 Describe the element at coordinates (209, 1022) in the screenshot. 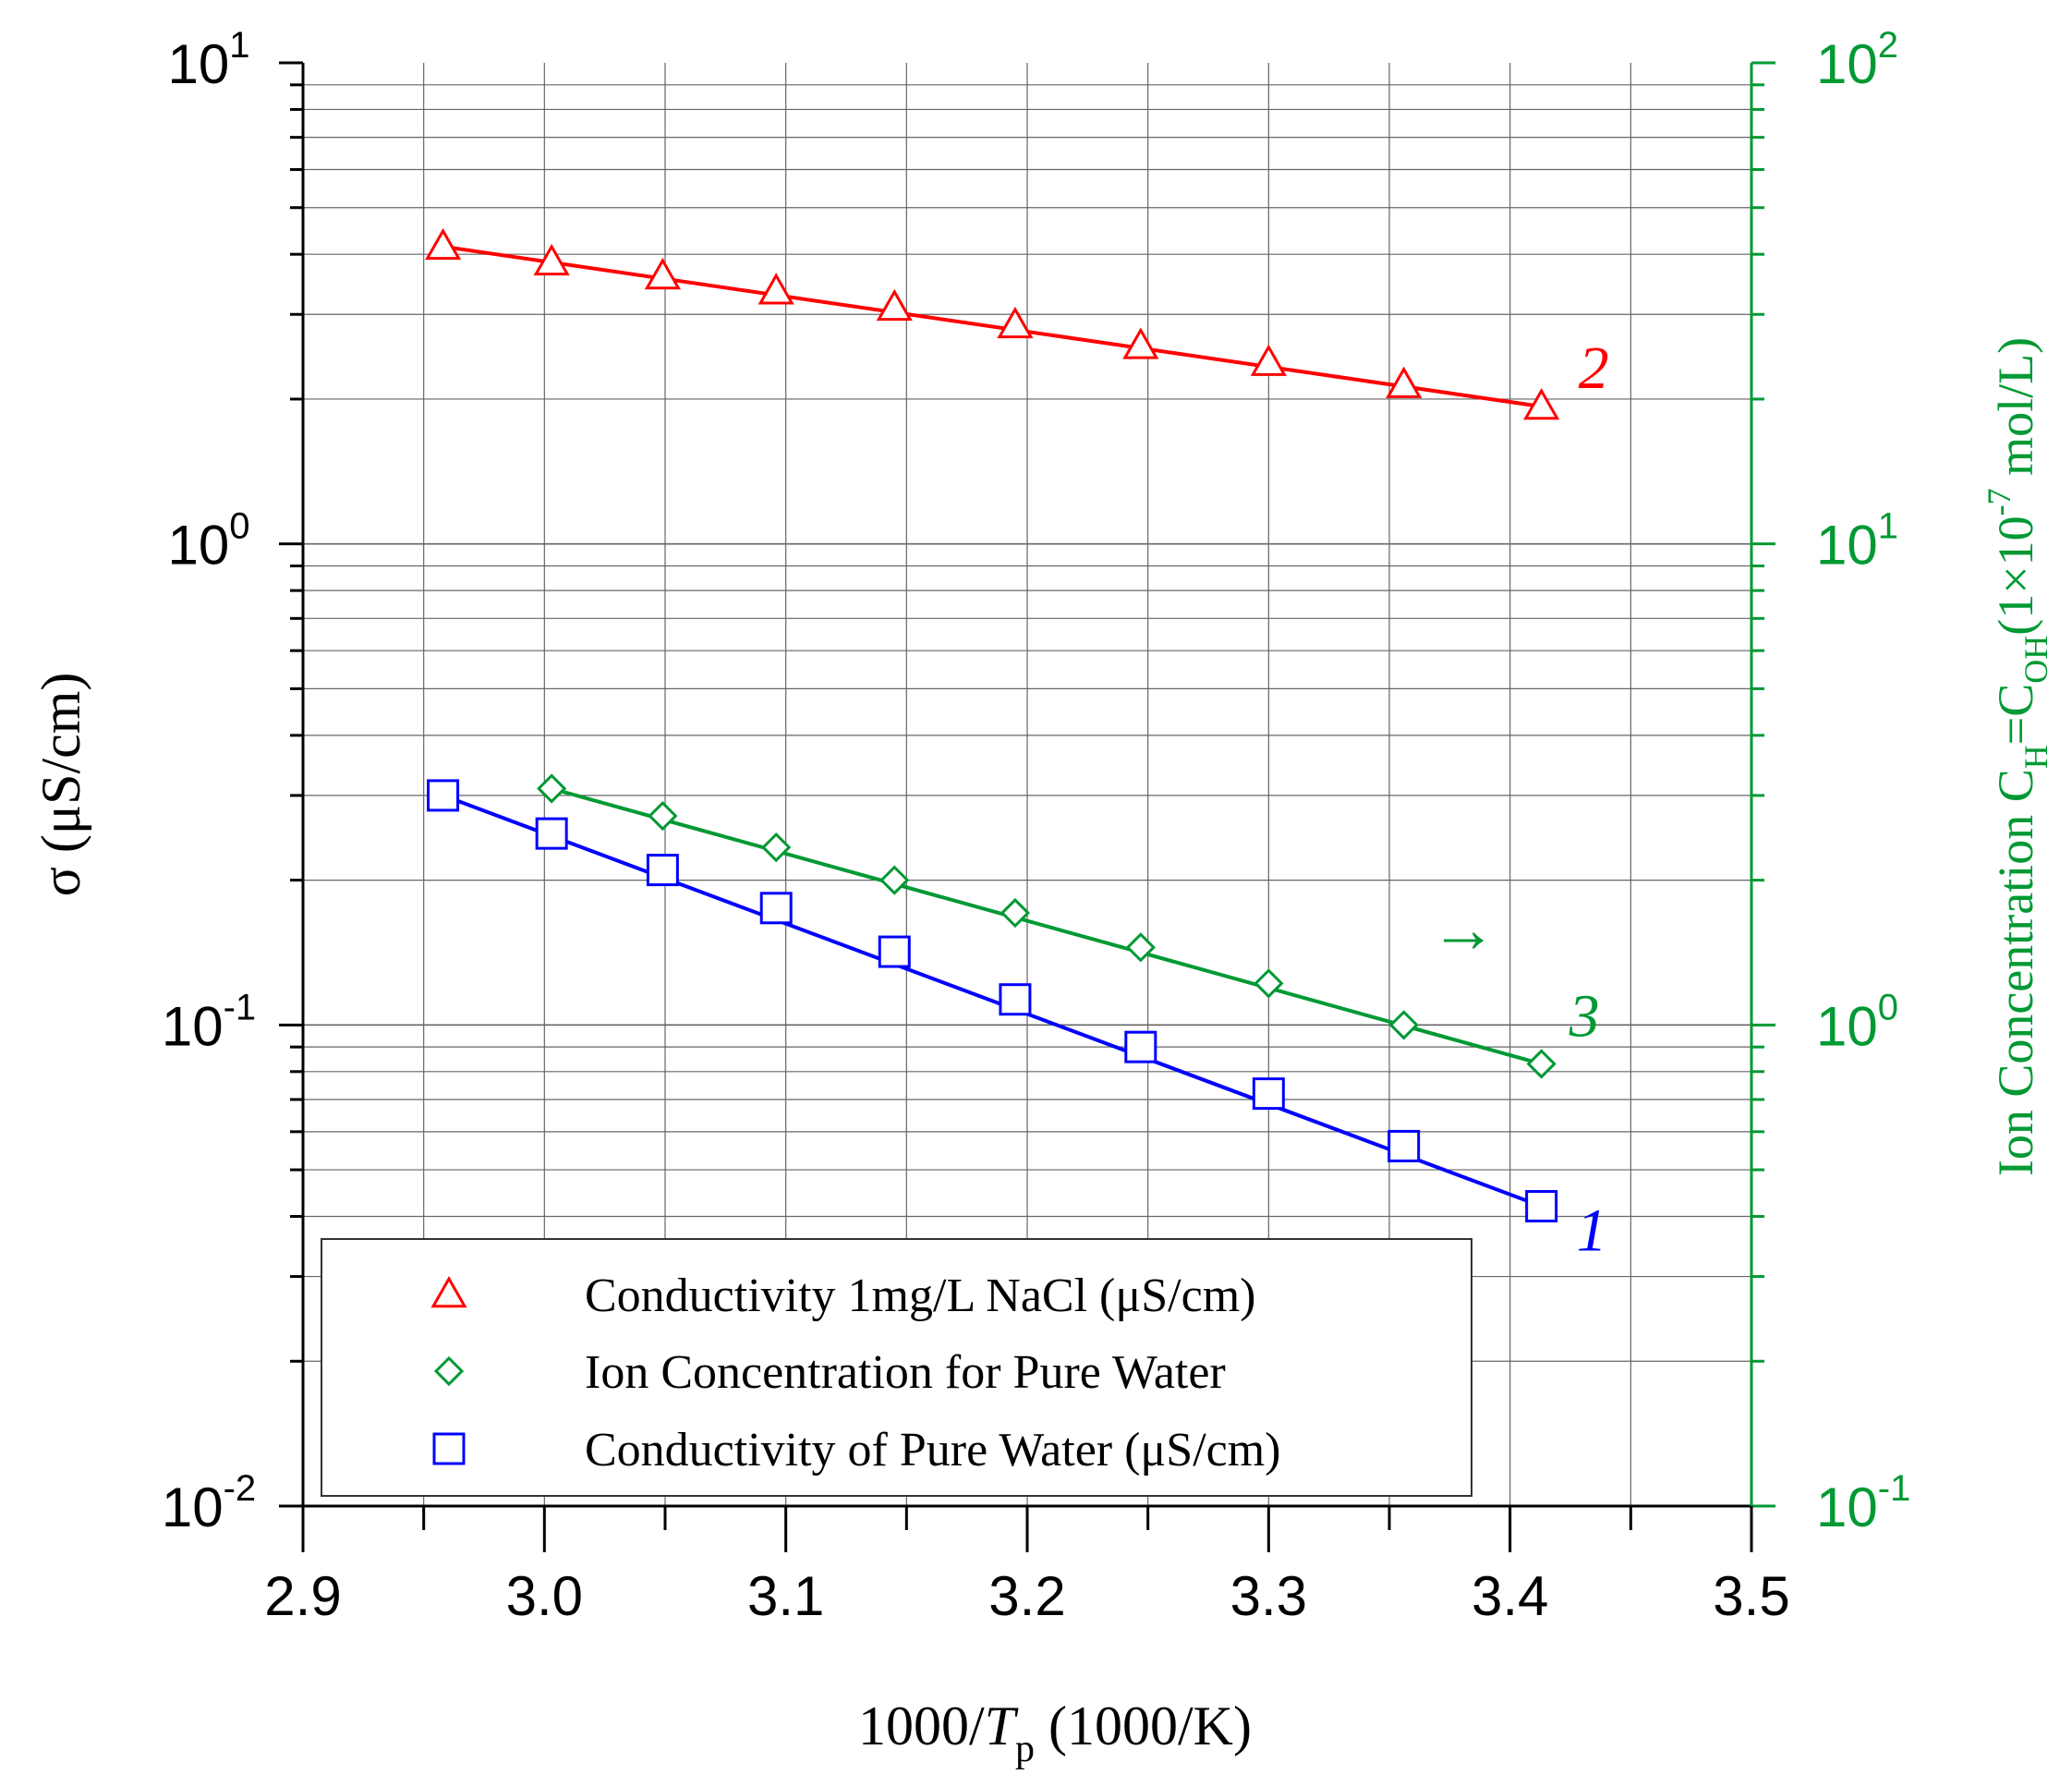

I see `y-tick-label: 10⁻¹` at that location.